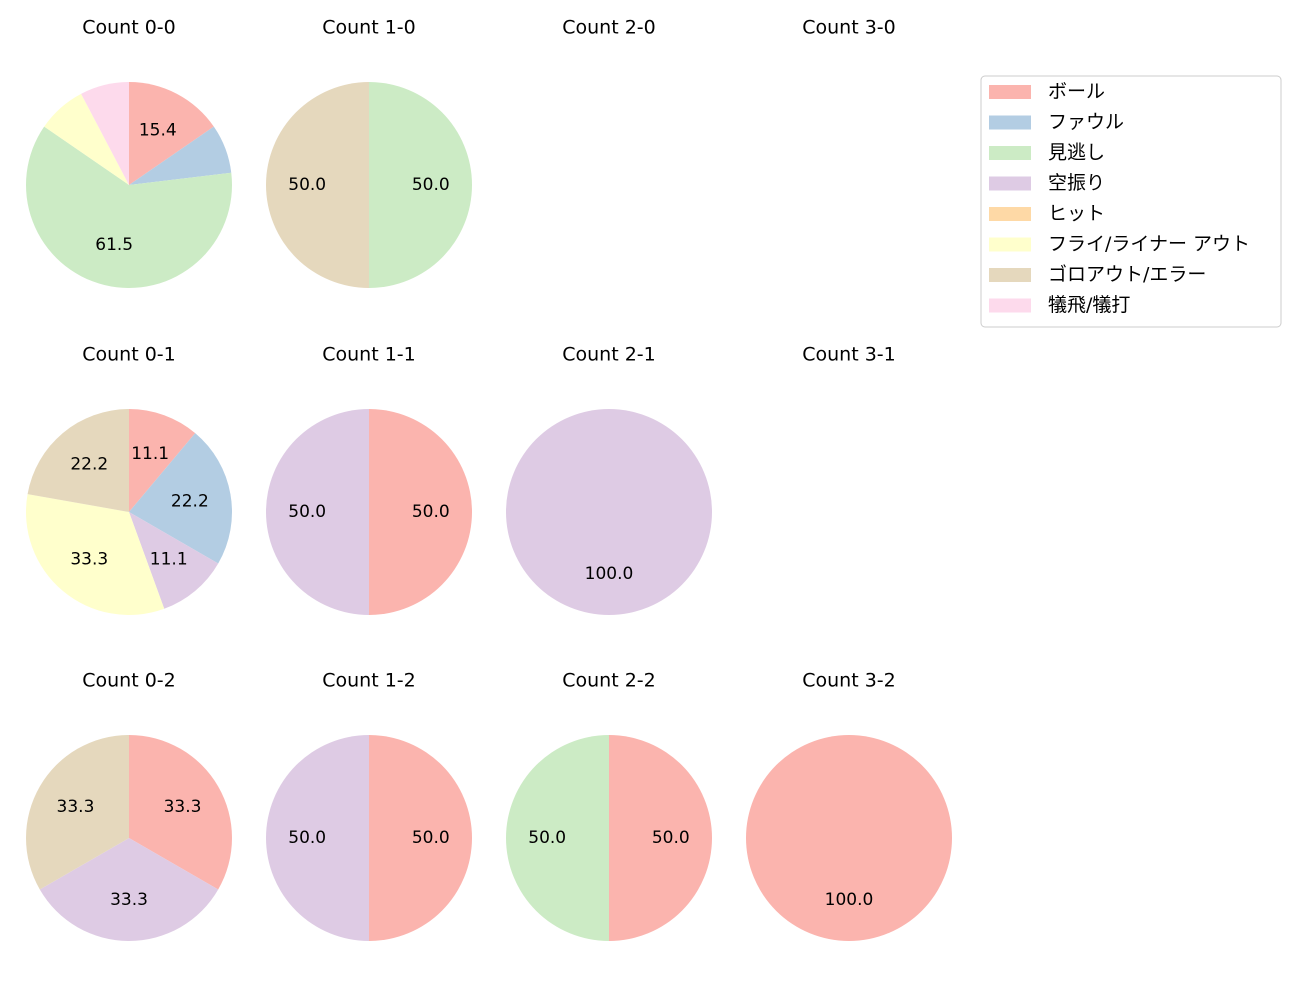 Image resolution: width=1300 pixels, height=1004 pixels. What do you see at coordinates (369, 28) in the screenshot?
I see `chart-title: Count 1-0` at bounding box center [369, 28].